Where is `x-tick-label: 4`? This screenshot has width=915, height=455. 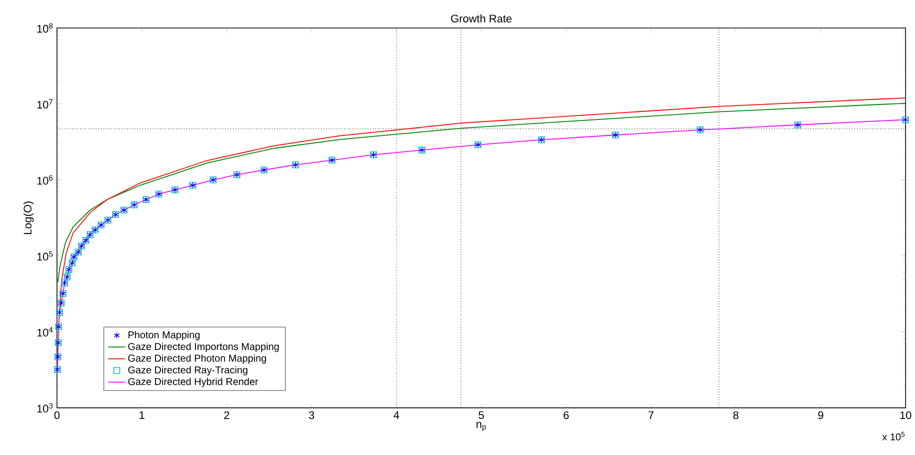 x-tick-label: 4 is located at coordinates (397, 415).